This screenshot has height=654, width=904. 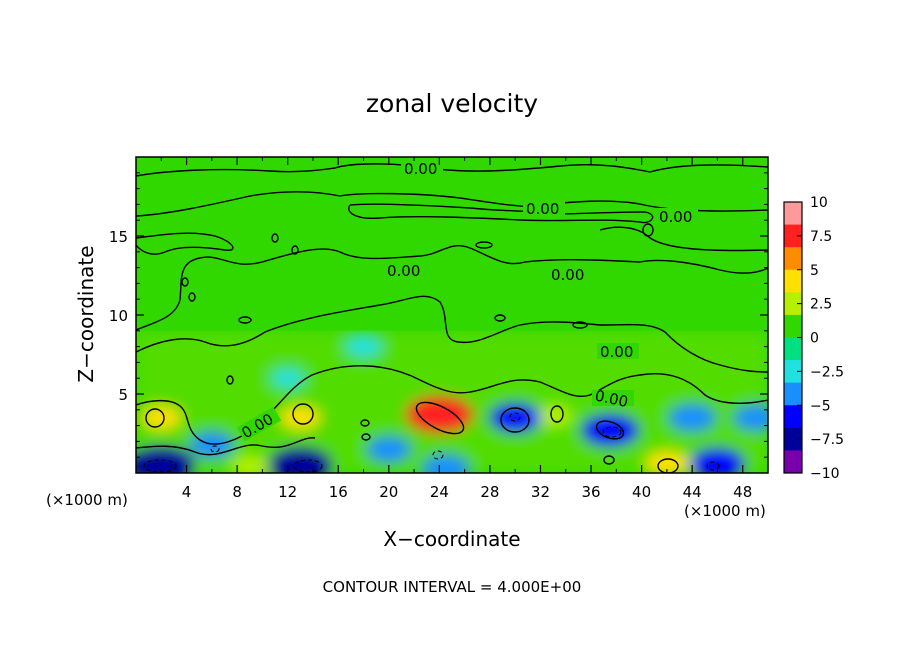 What do you see at coordinates (118, 316) in the screenshot?
I see `y-tick-label: 10` at bounding box center [118, 316].